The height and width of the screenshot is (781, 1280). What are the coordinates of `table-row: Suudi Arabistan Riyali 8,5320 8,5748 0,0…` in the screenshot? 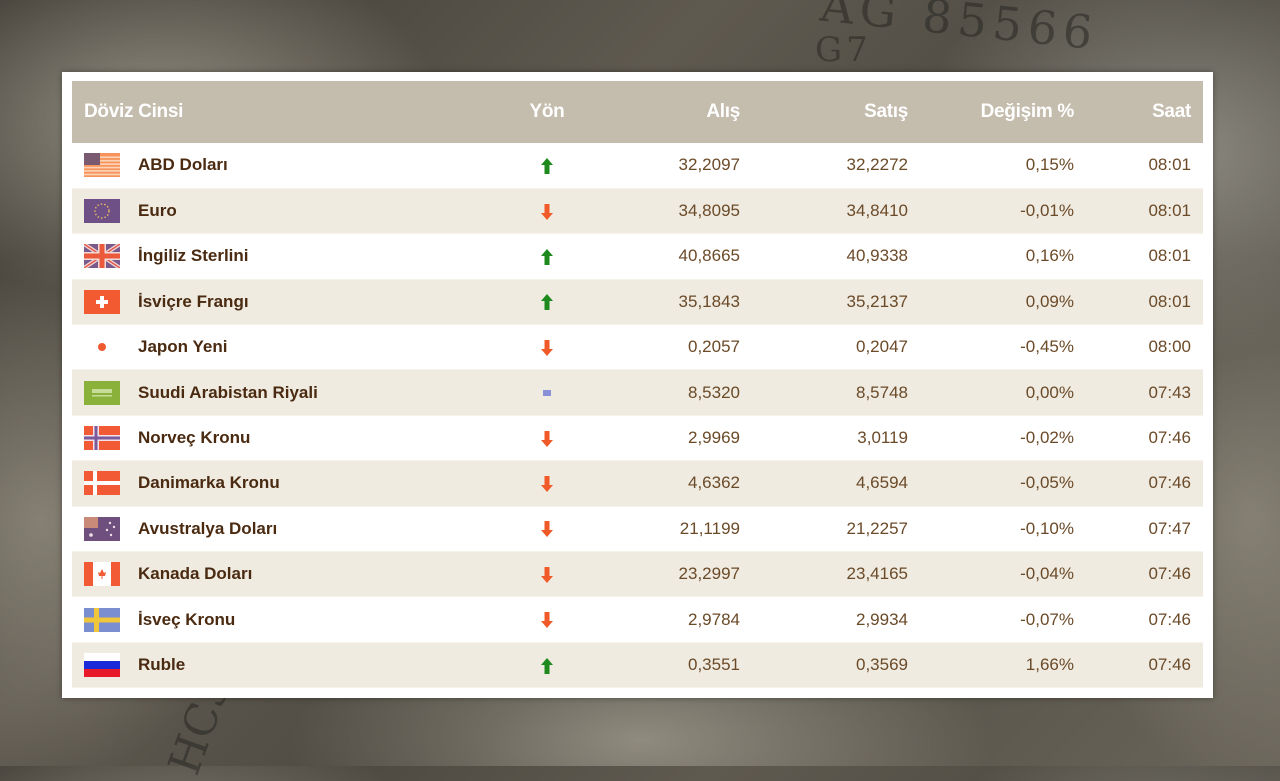 It's located at (637, 392).